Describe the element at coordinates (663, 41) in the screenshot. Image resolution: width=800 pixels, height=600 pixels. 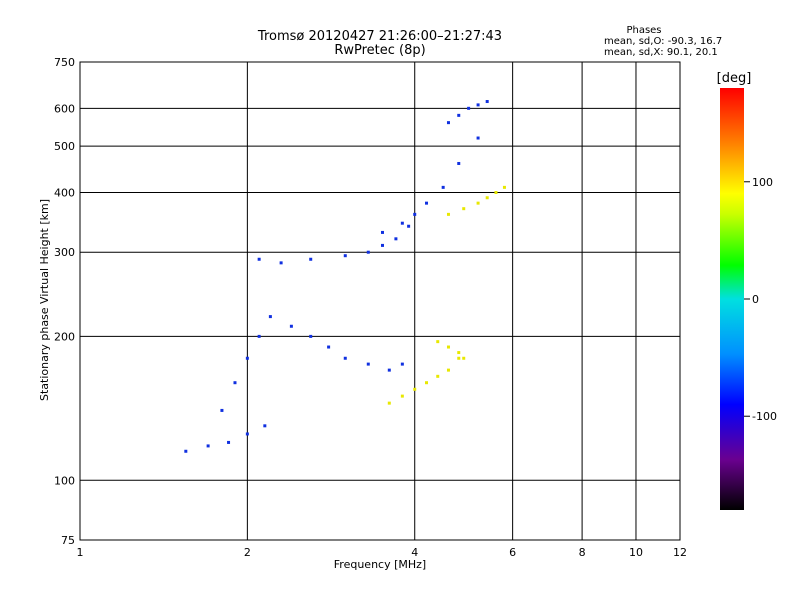
I see `legend-line-o: mean, sd,O: -90.3, 16.7` at that location.